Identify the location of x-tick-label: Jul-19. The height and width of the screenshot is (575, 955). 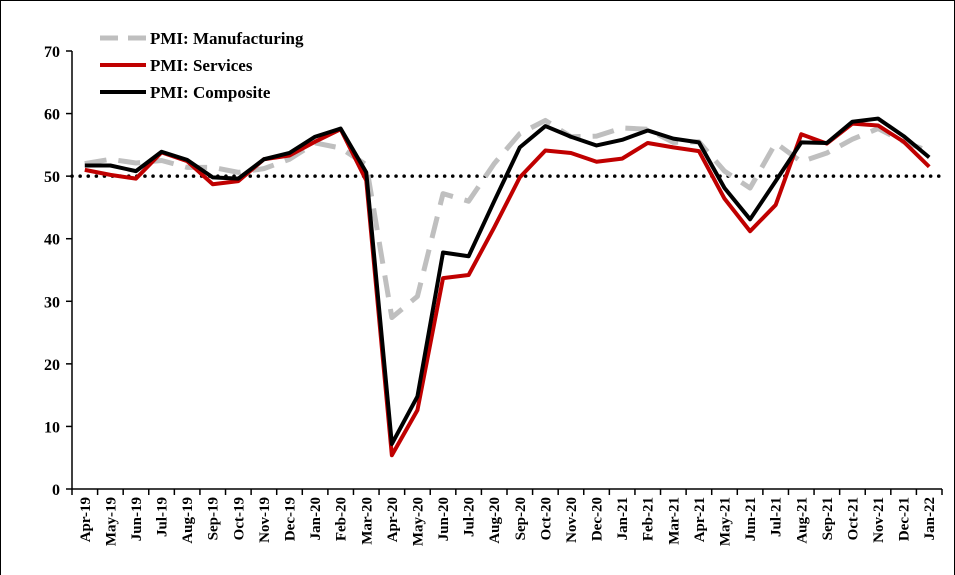
(163, 517).